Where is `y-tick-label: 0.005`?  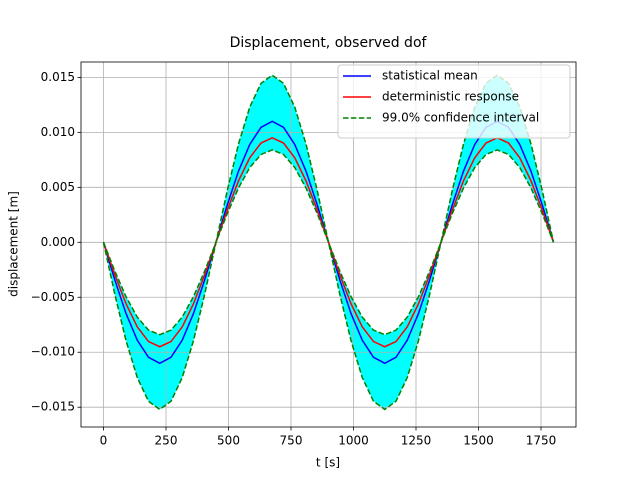
y-tick-label: 0.005 is located at coordinates (58, 187).